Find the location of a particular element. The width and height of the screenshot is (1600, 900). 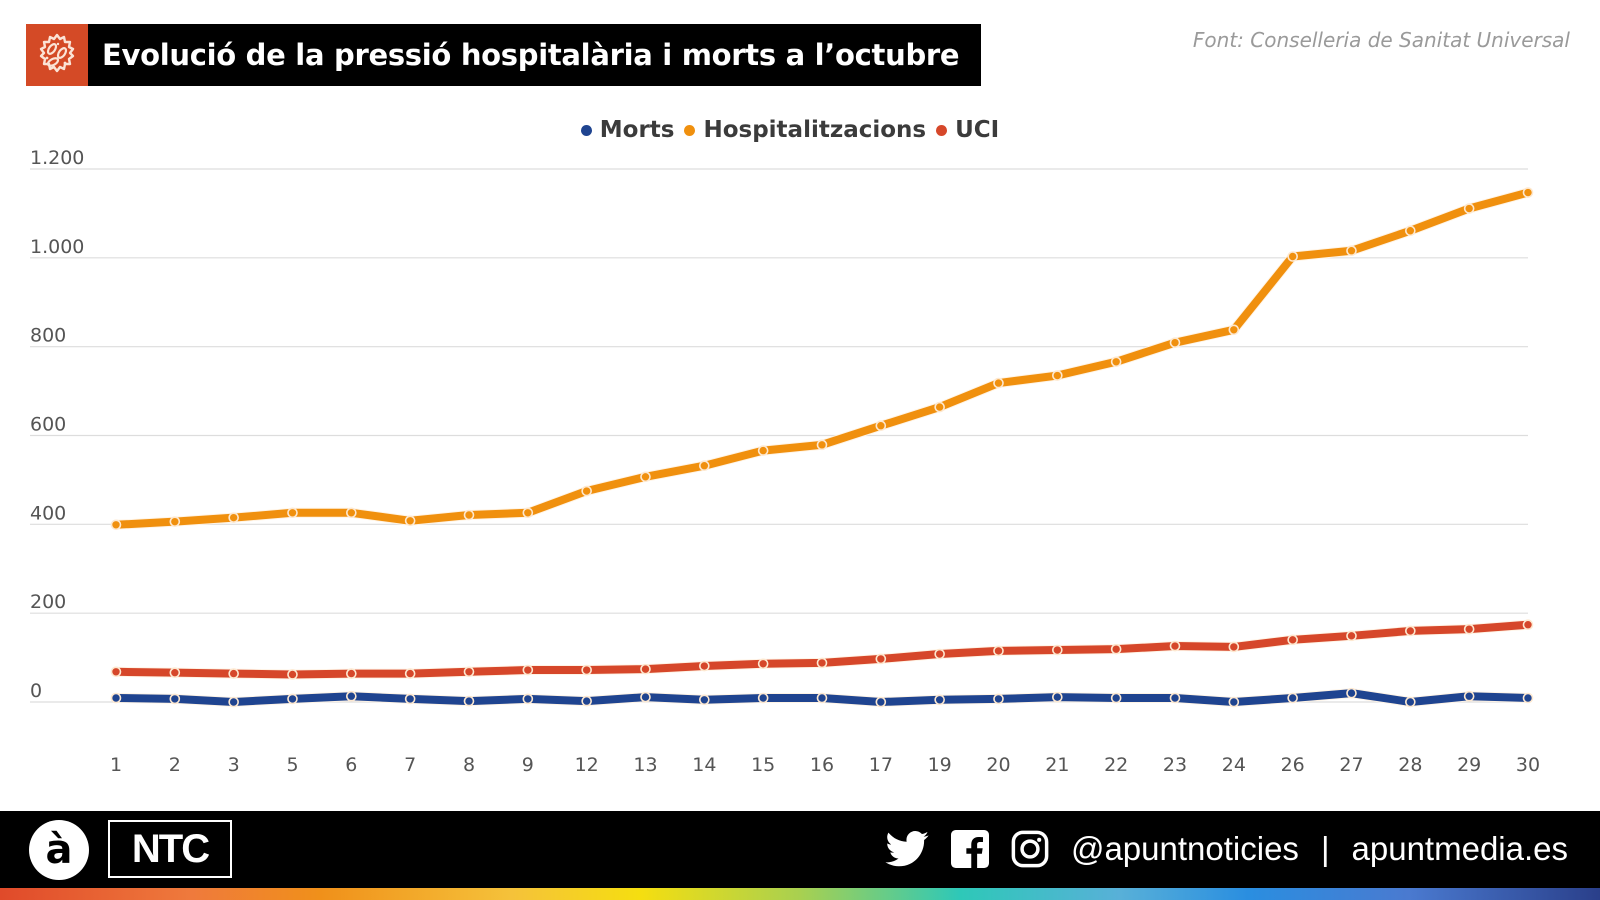

x-tick-label: 9 is located at coordinates (528, 765).